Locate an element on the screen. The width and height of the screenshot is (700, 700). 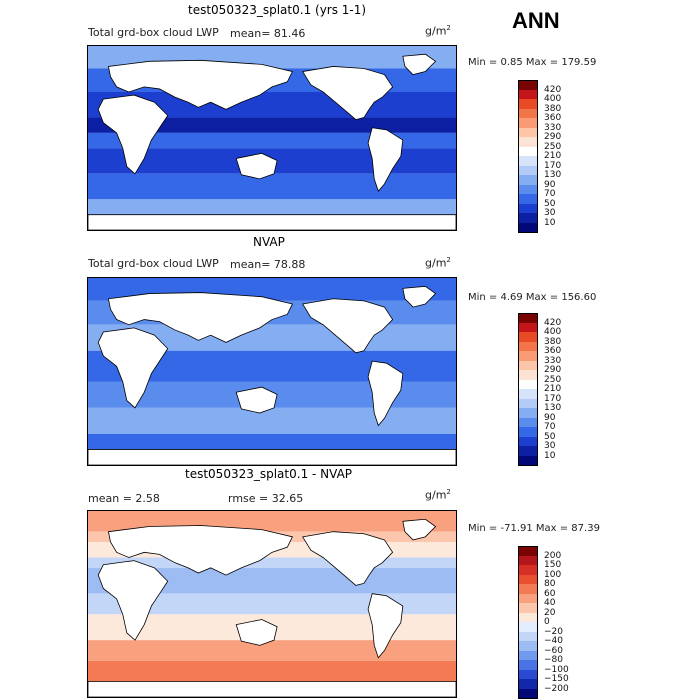
colorbar-tick-label: 170 is located at coordinates (553, 165).